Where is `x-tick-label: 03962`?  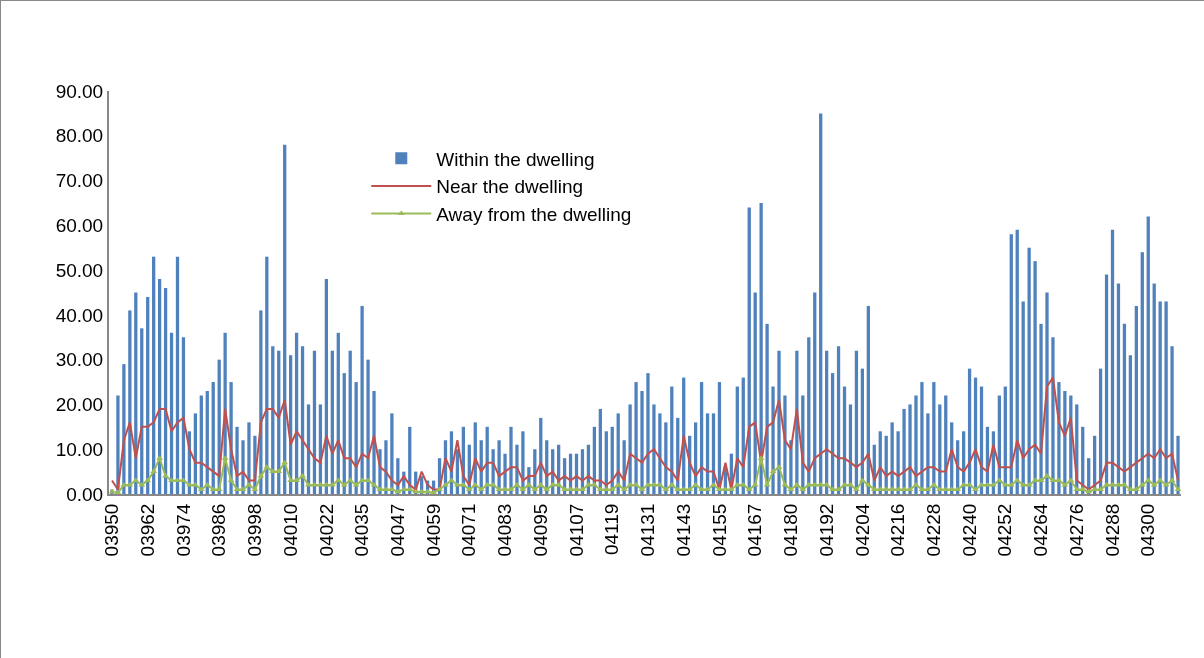
x-tick-label: 03962 is located at coordinates (147, 530).